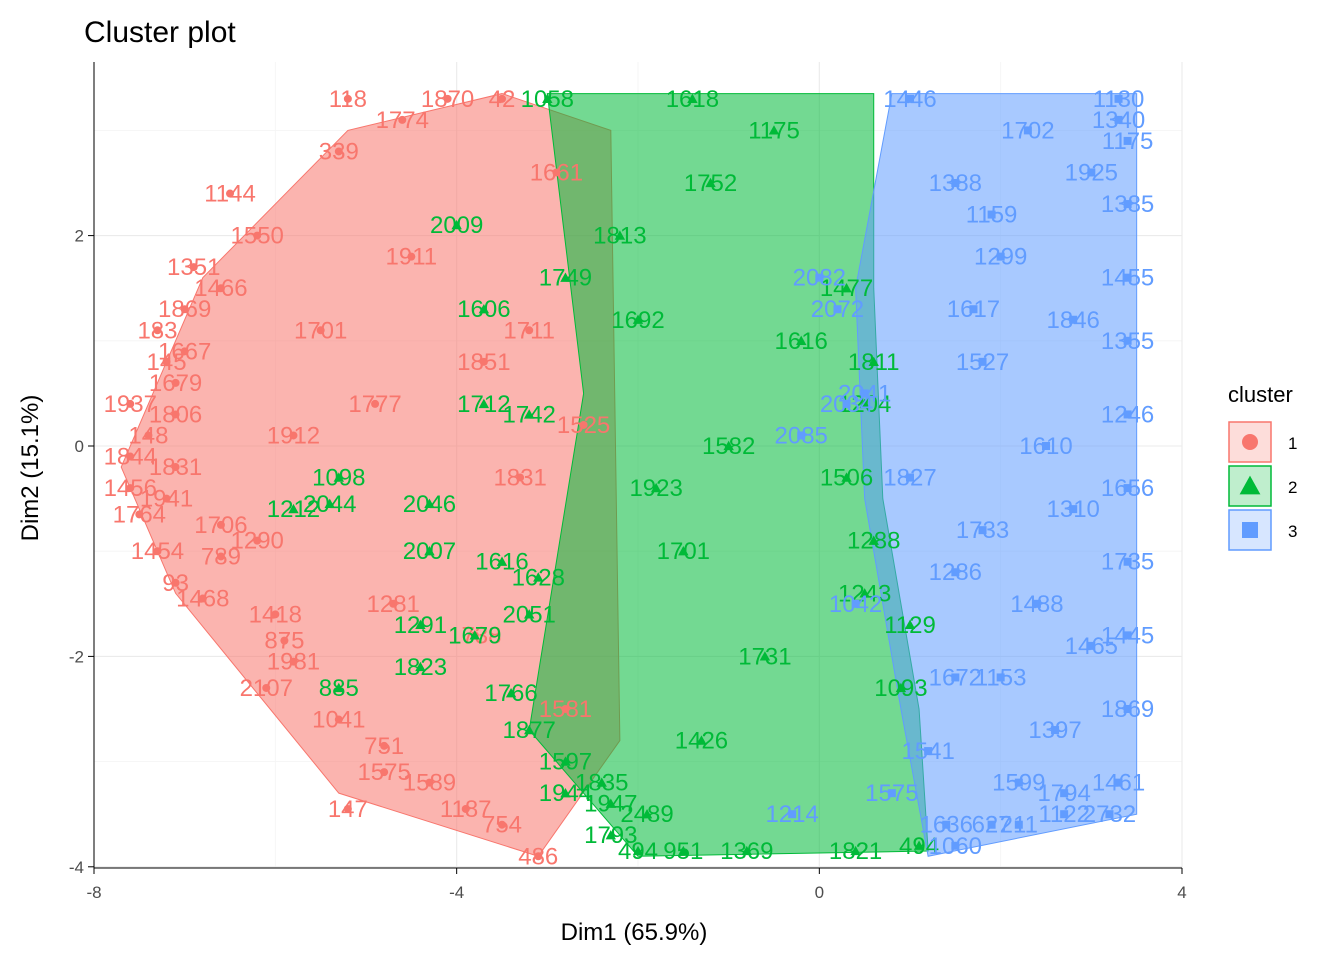 This screenshot has height=960, width=1344. What do you see at coordinates (764, 656) in the screenshot?
I see `point-label: 1731` at bounding box center [764, 656].